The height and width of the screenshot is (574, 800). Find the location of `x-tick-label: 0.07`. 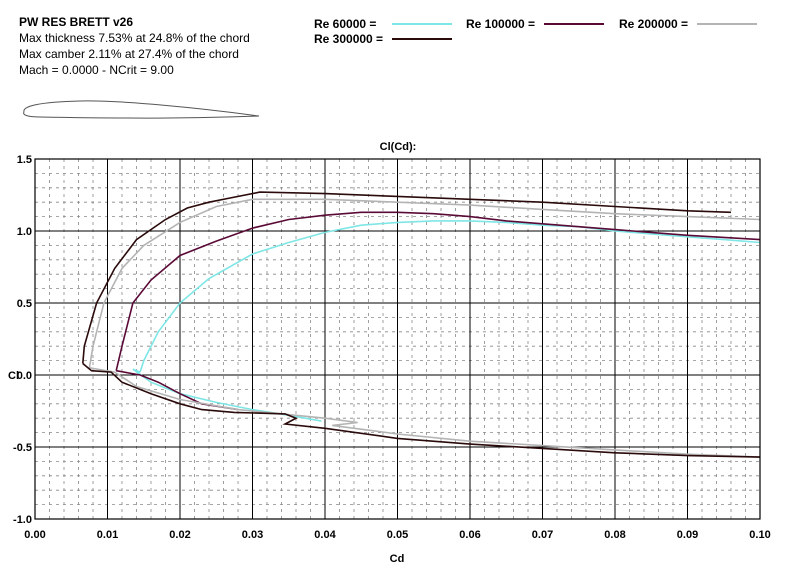

x-tick-label: 0.07 is located at coordinates (542, 535).